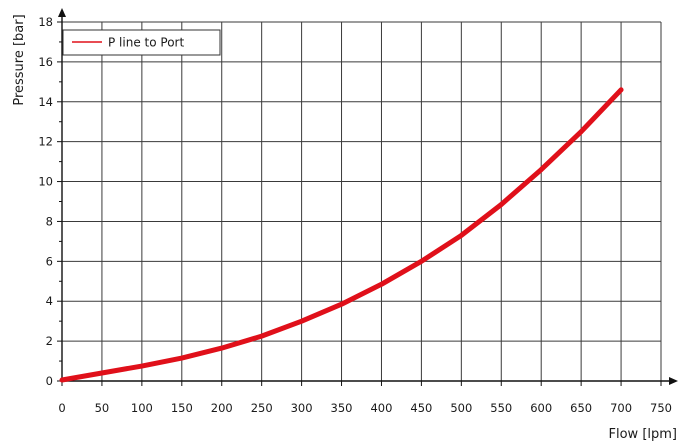 The image size is (681, 441). Describe the element at coordinates (673, 381) in the screenshot. I see `x-axis-arrow` at that location.